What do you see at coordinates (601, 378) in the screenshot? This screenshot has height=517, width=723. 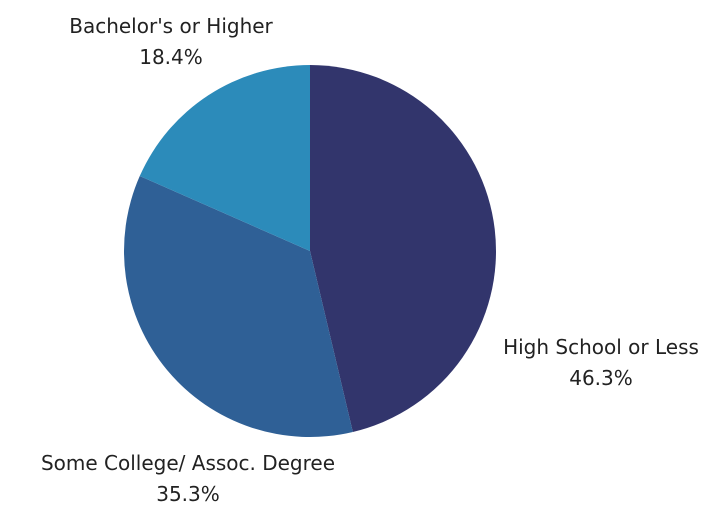 I see `slice-high-school-value-label: 46.3%` at bounding box center [601, 378].